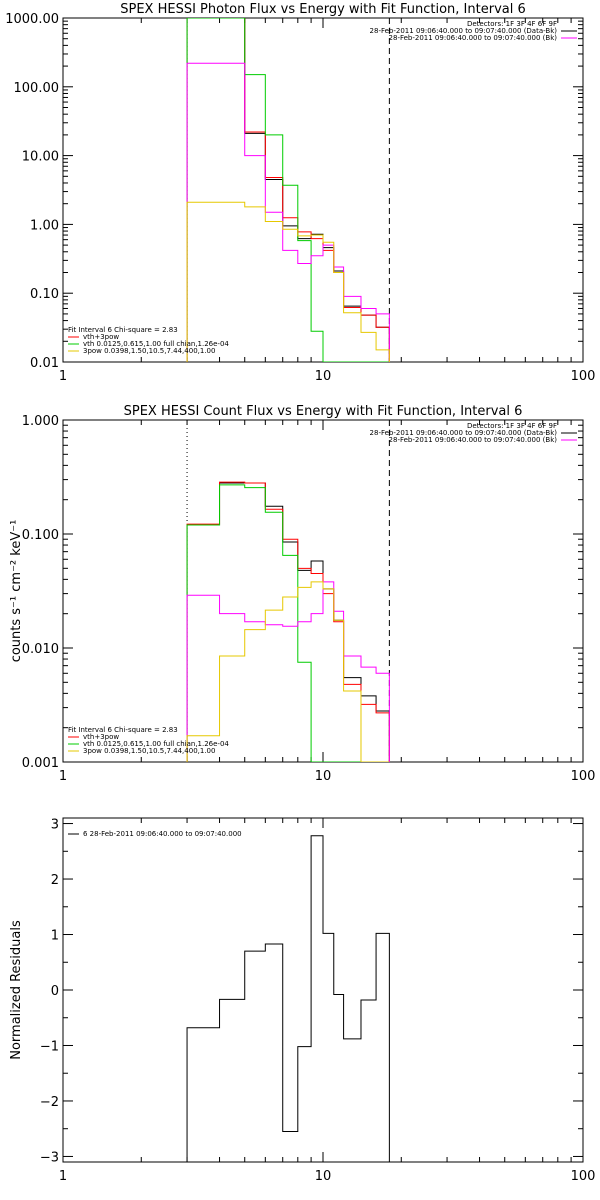 This screenshot has width=600, height=1200. Describe the element at coordinates (16, 591) in the screenshot. I see `y-axis-label: counts s⁻¹ cm⁻² keV⁻¹` at that location.